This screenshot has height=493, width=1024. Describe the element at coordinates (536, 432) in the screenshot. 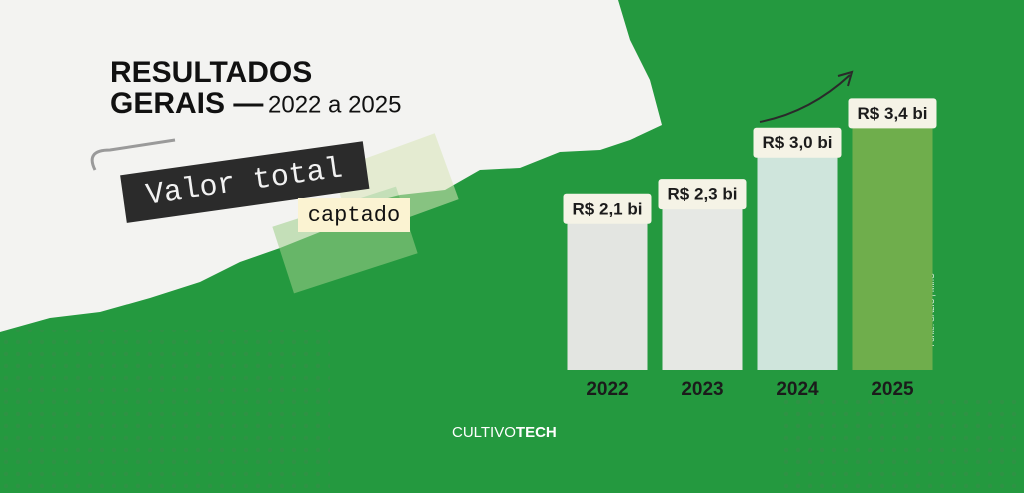

I see `brand-bold: TECH` at that location.